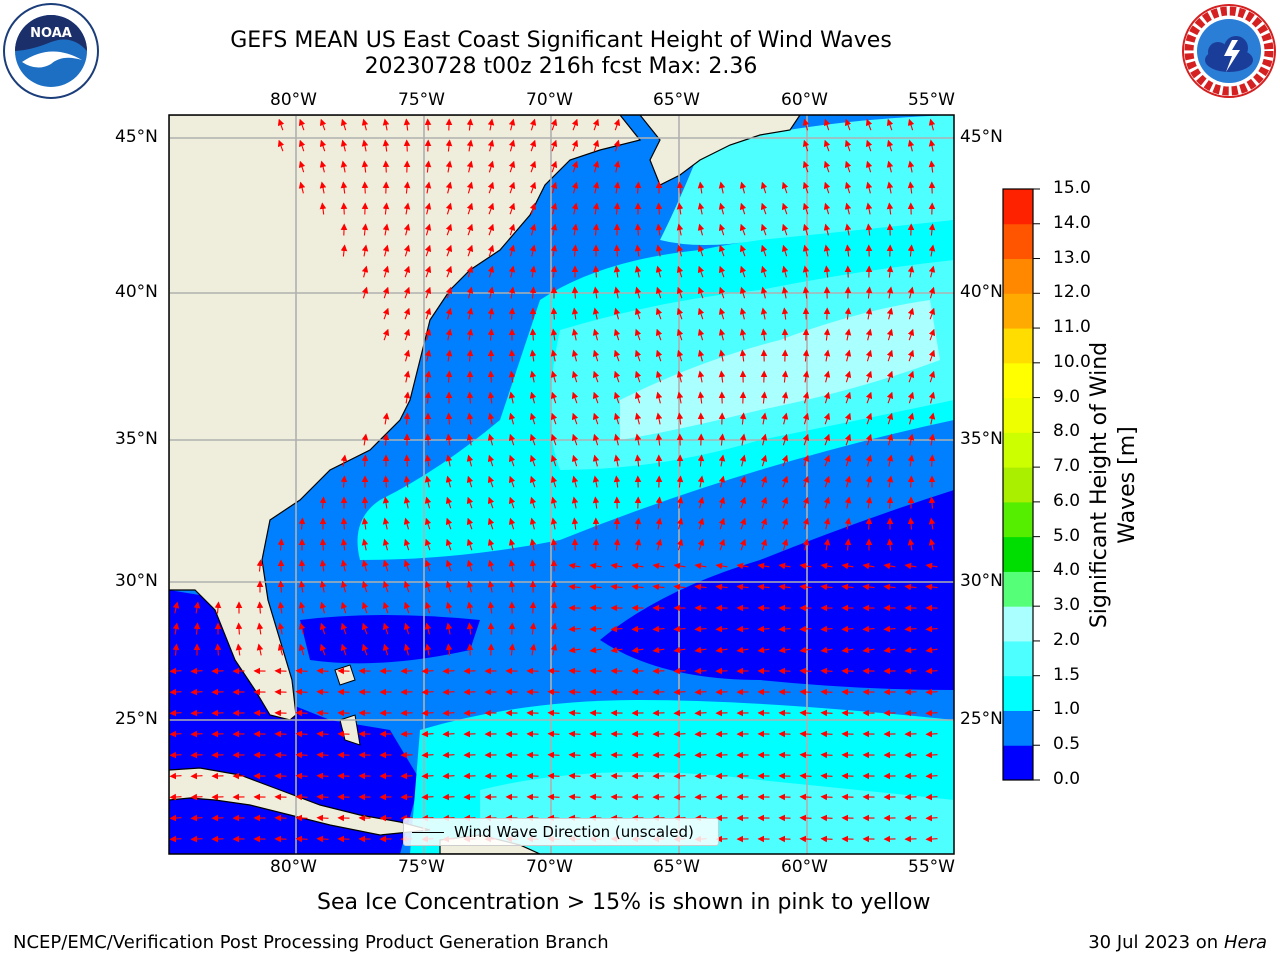 This screenshot has width=1280, height=960. What do you see at coordinates (293, 100) in the screenshot?
I see `lon-label-top-80w: 80°W` at bounding box center [293, 100].